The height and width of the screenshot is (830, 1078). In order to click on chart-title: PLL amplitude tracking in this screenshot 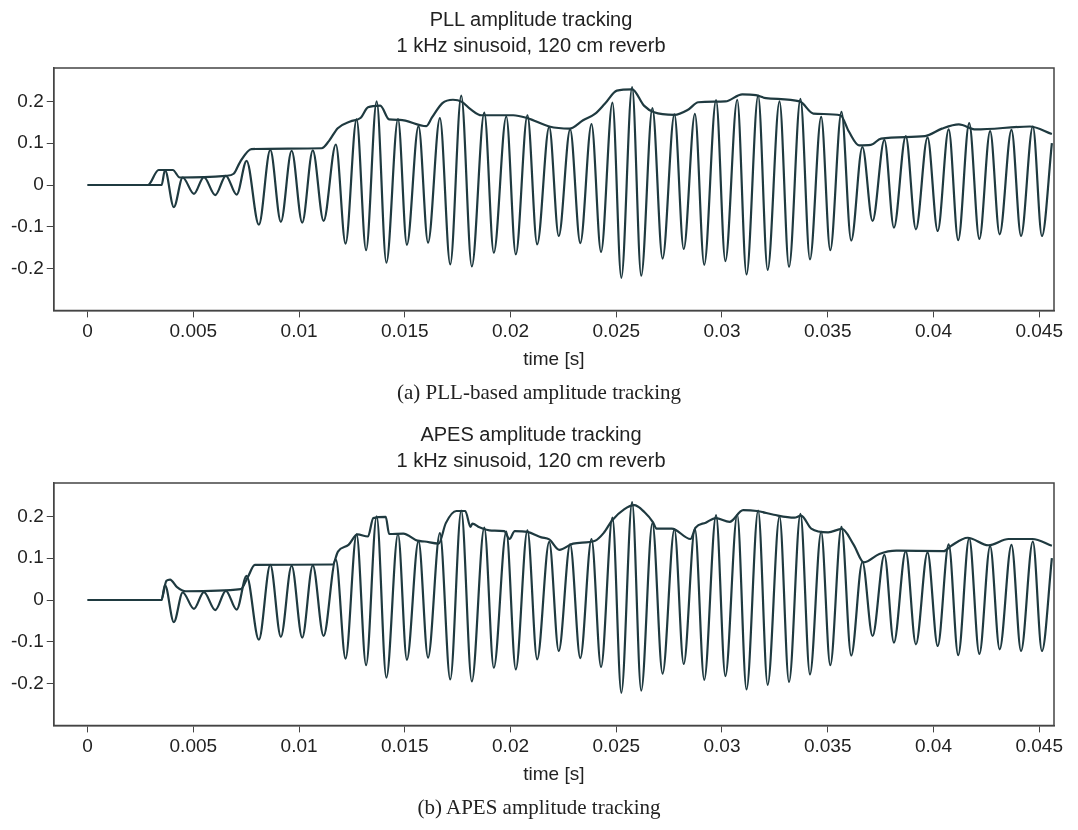, I will do `click(531, 18)`.